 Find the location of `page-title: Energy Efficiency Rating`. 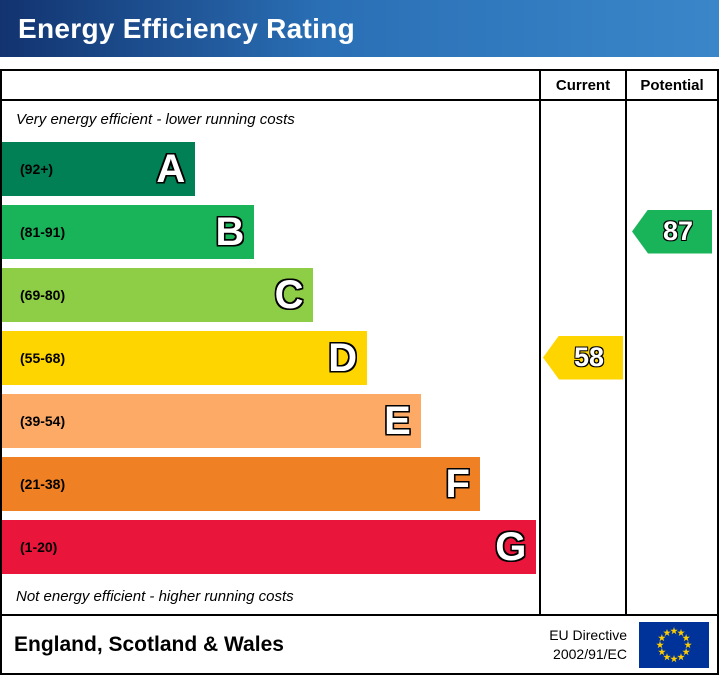

page-title: Energy Efficiency Rating is located at coordinates (187, 28).